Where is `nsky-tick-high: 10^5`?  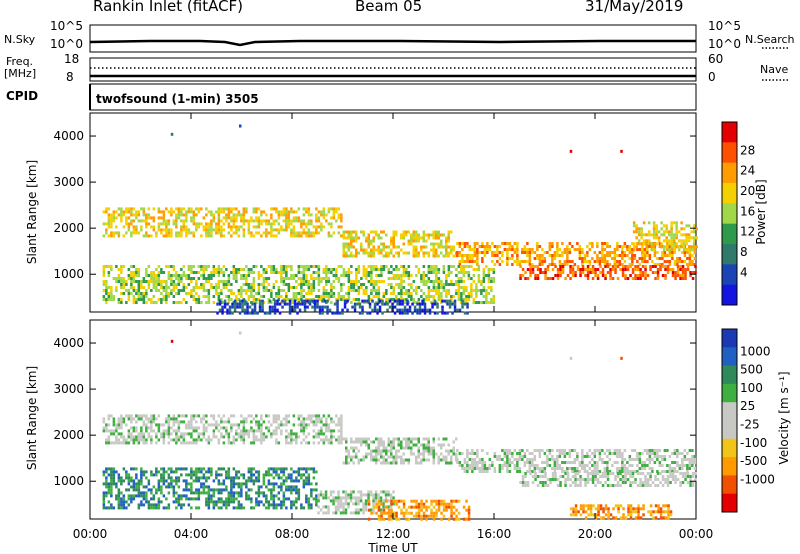 nsky-tick-high: 10^5 is located at coordinates (66, 26).